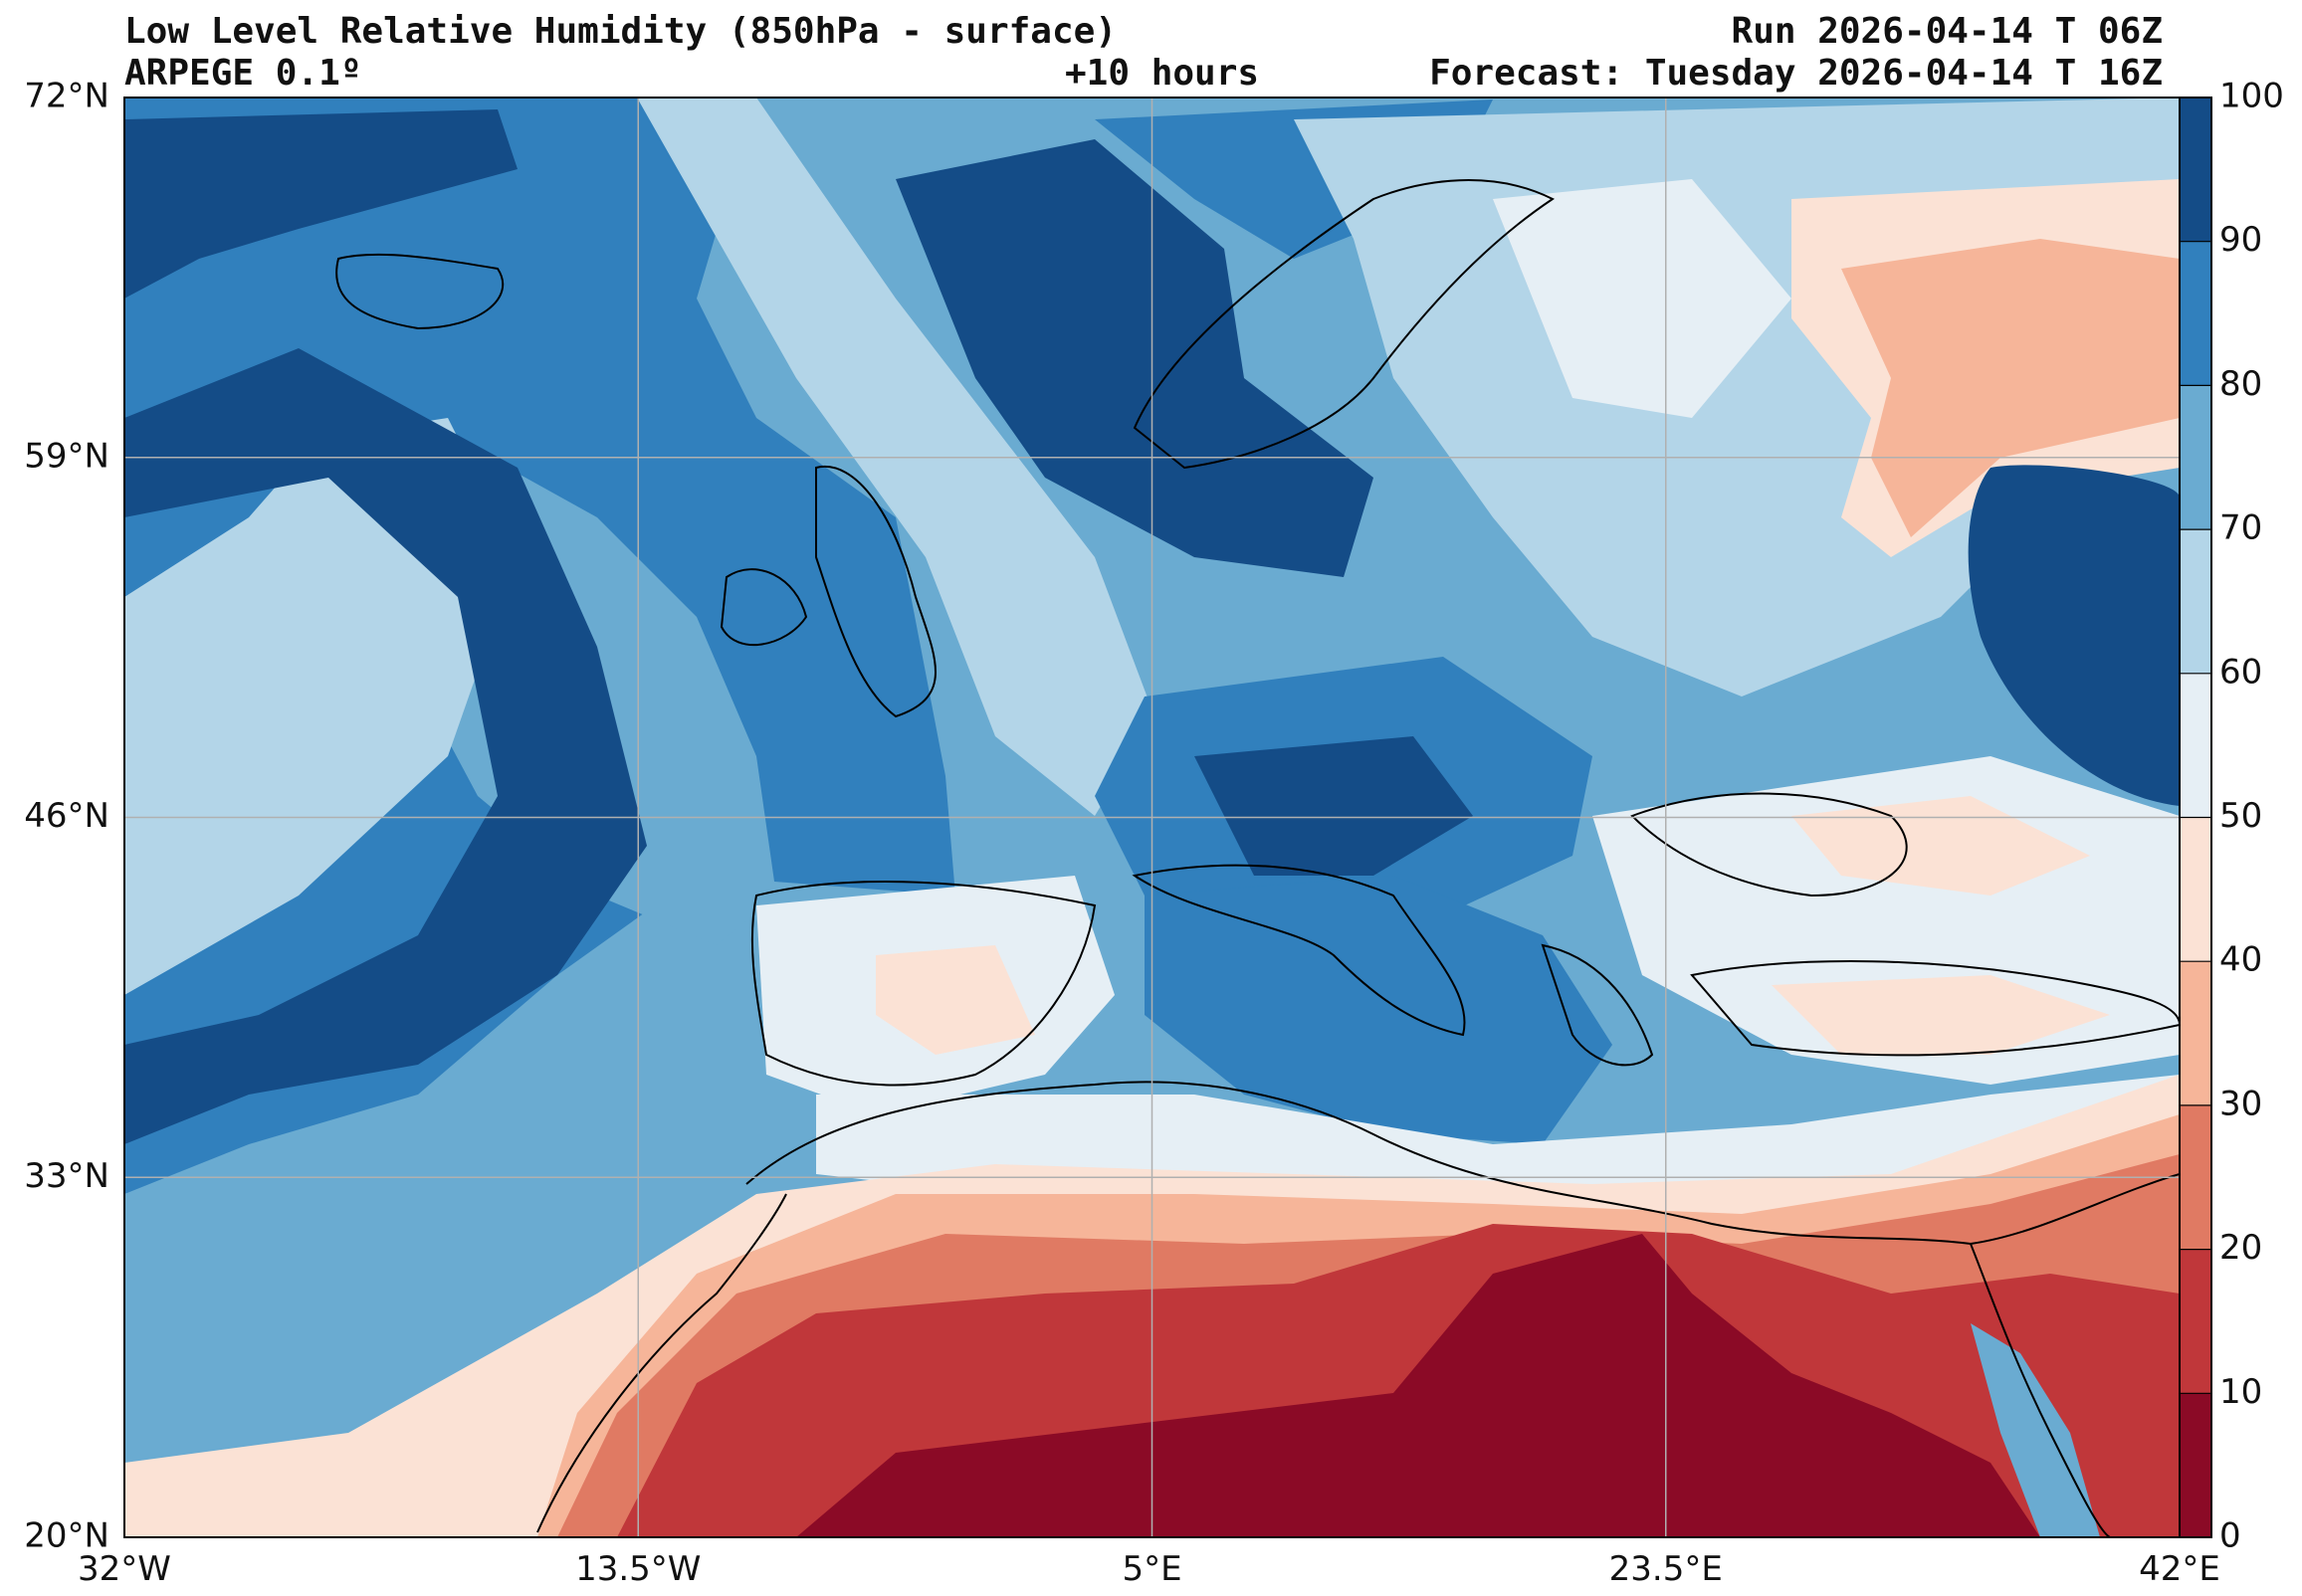 The image size is (2302, 1596). Describe the element at coordinates (2240, 672) in the screenshot. I see `colorbar-tick-label: 60` at that location.